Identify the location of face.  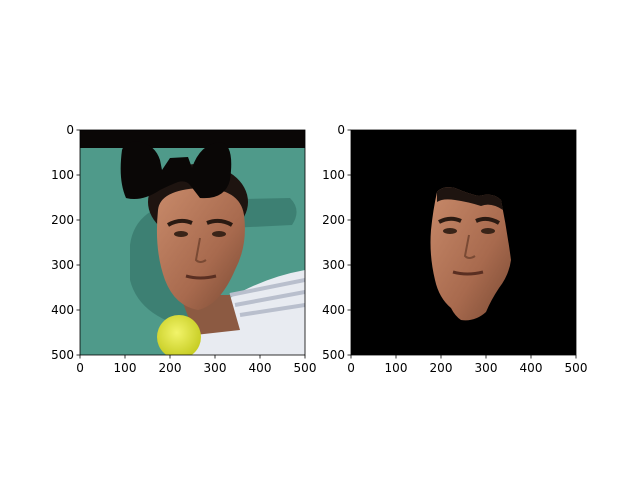
(200, 249).